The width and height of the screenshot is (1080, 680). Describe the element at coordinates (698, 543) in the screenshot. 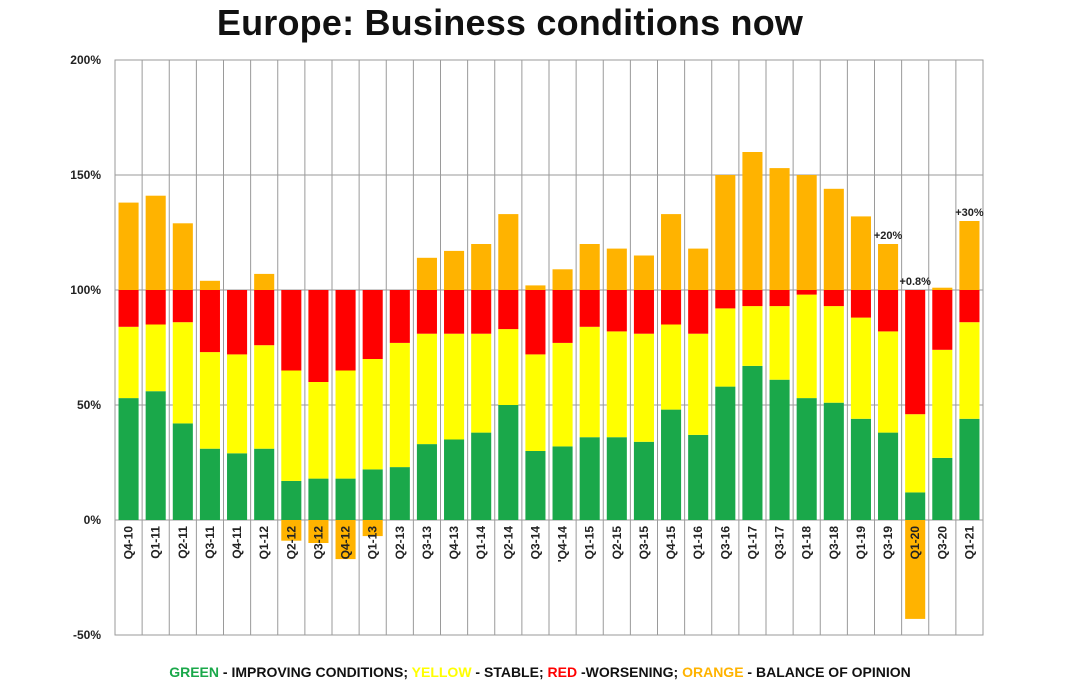

I see `x-tick-label: Q1-16` at that location.